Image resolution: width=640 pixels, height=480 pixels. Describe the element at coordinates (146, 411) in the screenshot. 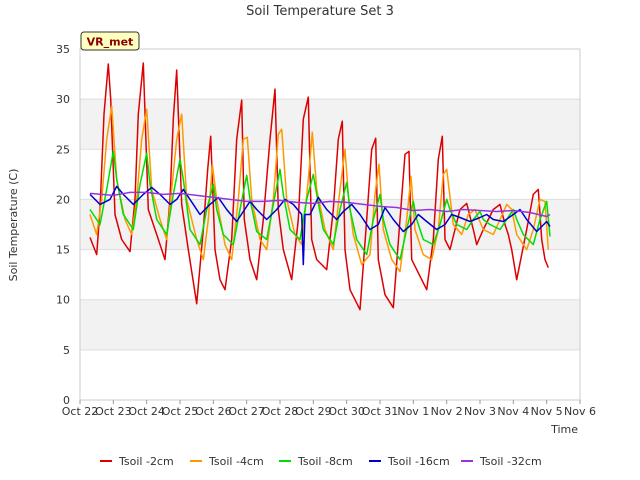

I see `x-tick-label: Oct 24` at that location.